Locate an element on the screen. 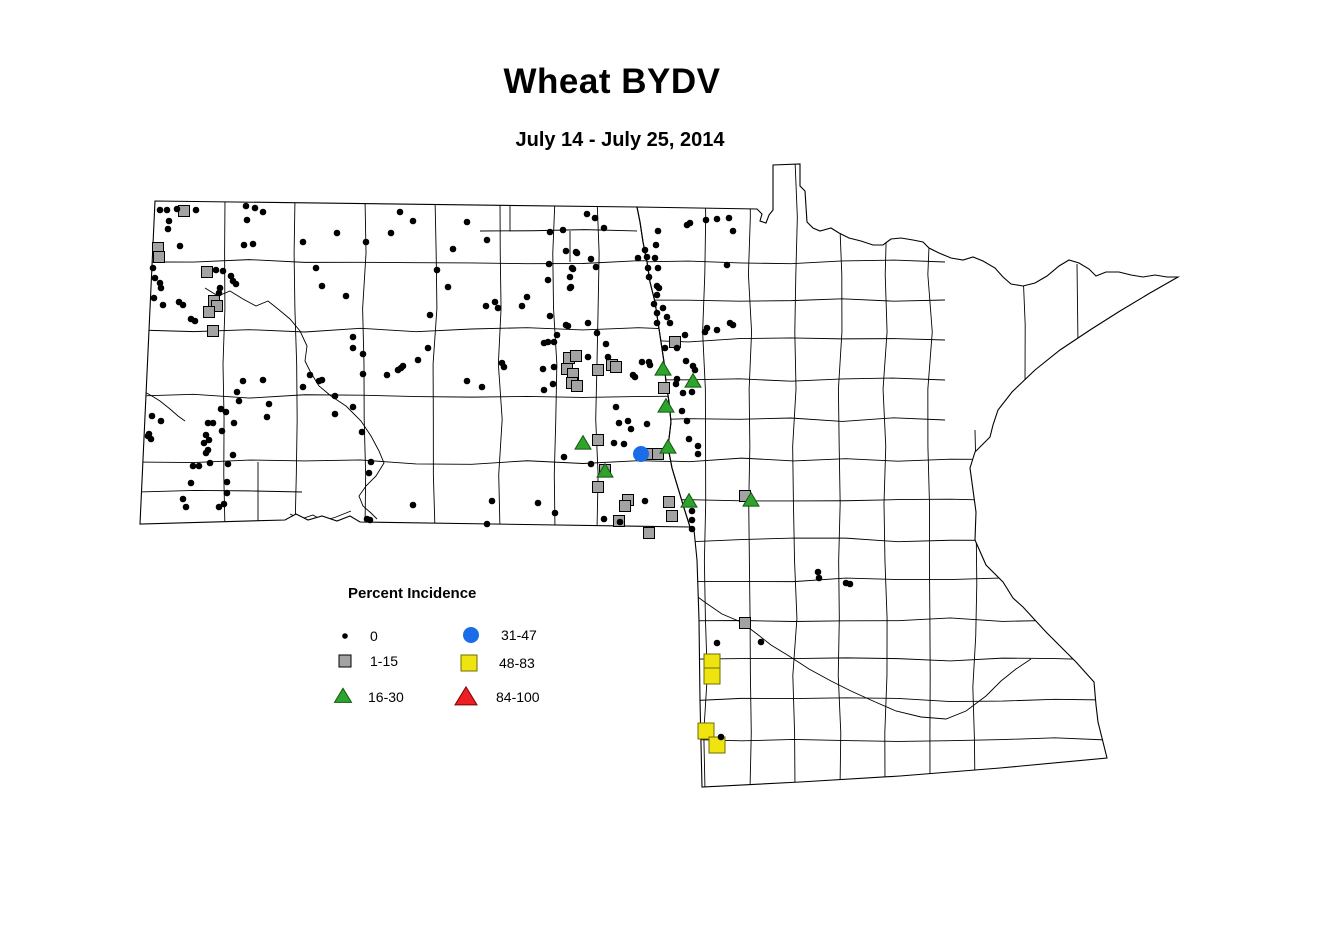 This screenshot has width=1341, height=926. legend-item-4: 48-83 is located at coordinates (495, 663).